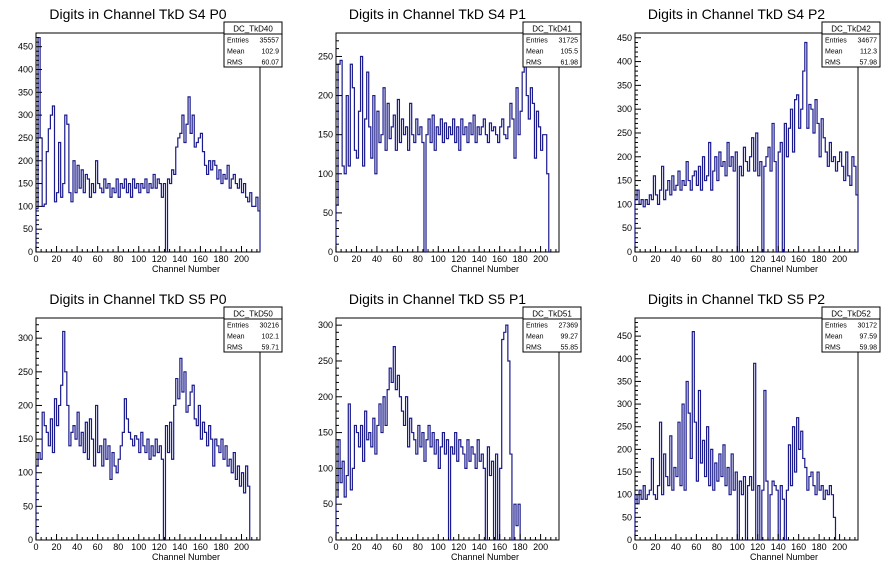 The height and width of the screenshot is (574, 896). Describe the element at coordinates (868, 41) in the screenshot. I see `stats-value: 34677` at that location.